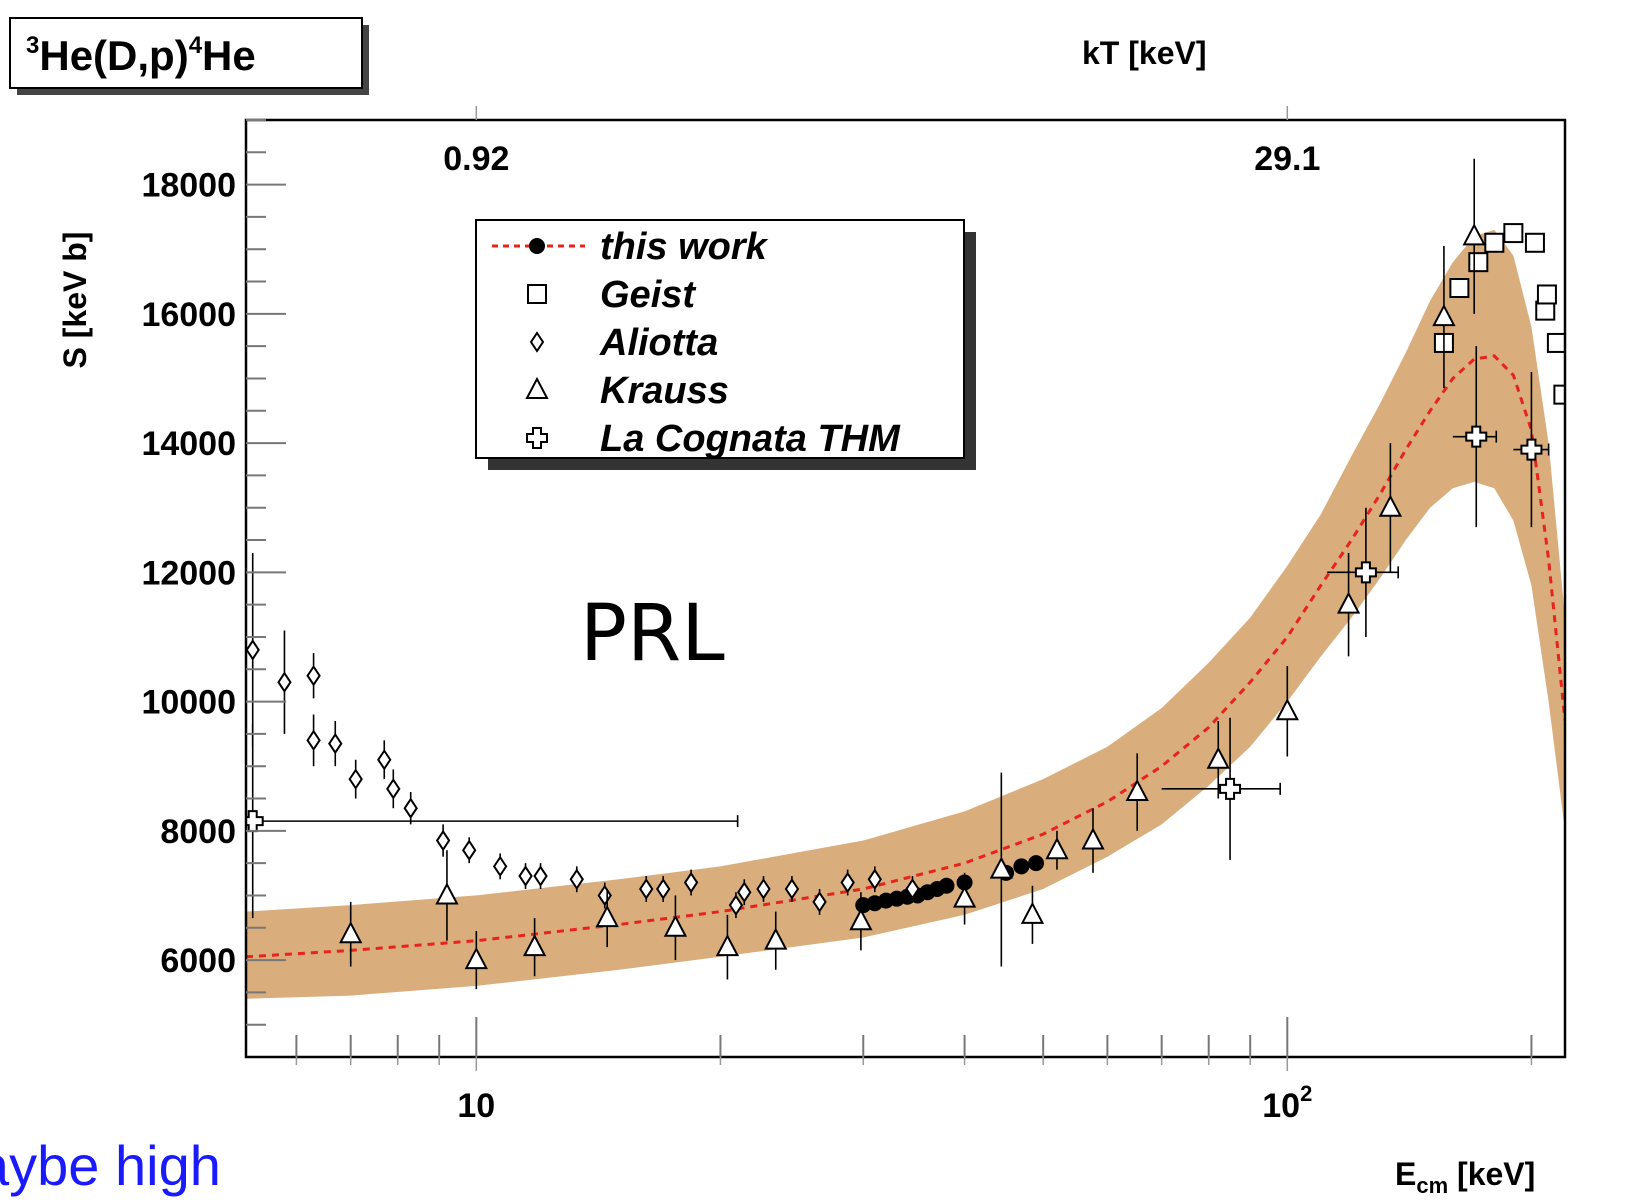 This screenshot has height=1202, width=1630. What do you see at coordinates (537, 342) in the screenshot?
I see `legend-marker-diamond` at bounding box center [537, 342].